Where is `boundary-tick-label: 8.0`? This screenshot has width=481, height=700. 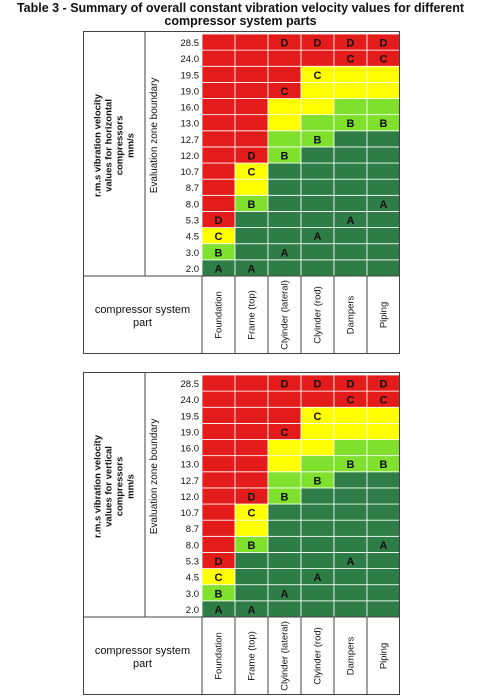 boundary-tick-label: 8.0 is located at coordinates (192, 545).